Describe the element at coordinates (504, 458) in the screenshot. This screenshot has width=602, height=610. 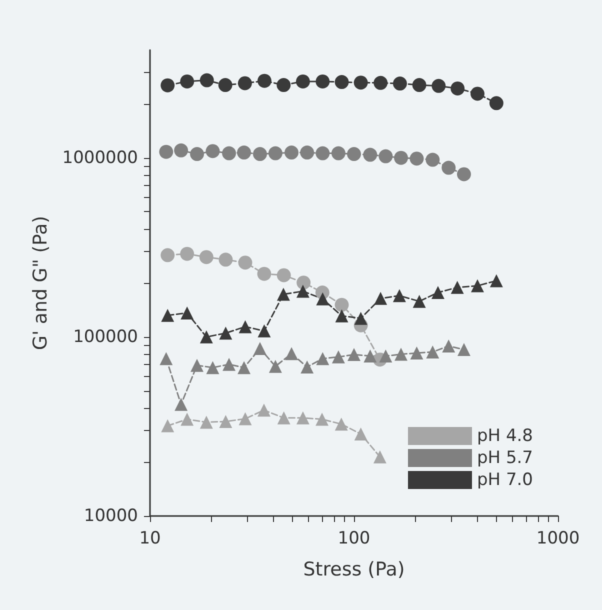
I see `legend-label: pH 5.7` at that location.